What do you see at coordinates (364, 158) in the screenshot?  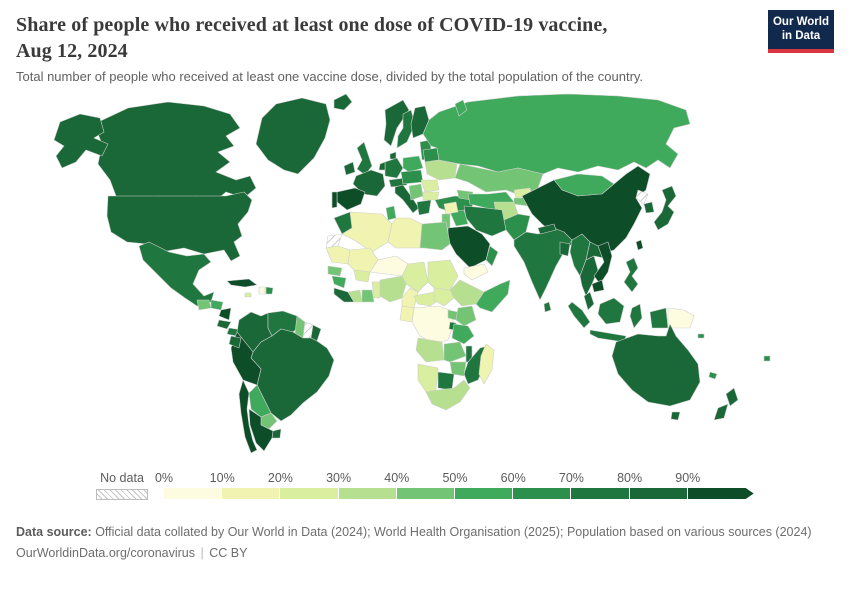 I see `country-uk` at bounding box center [364, 158].